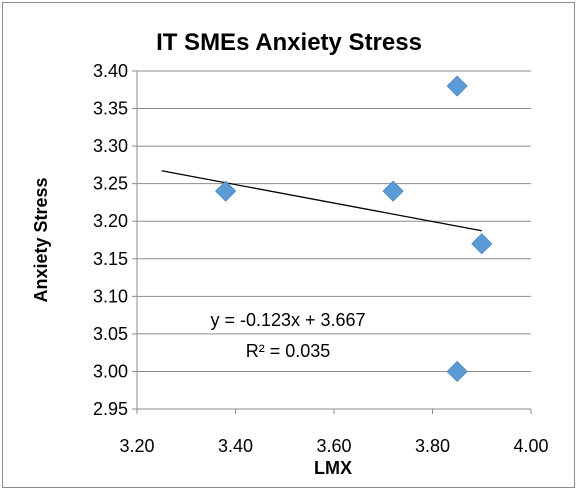  I want to click on y-axis-title: Anxiety Stress, so click(41, 239).